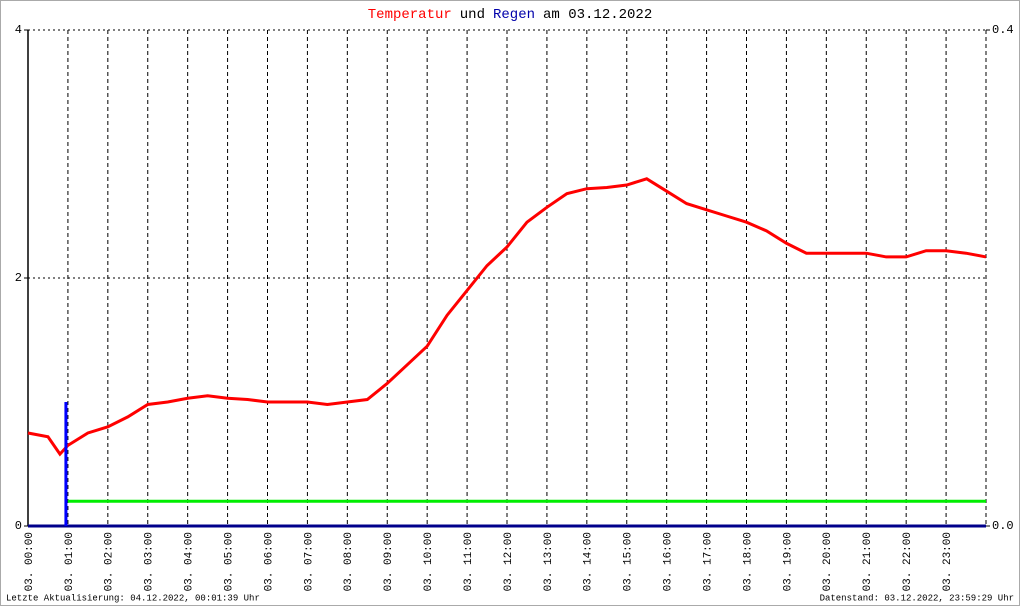 Image resolution: width=1020 pixels, height=606 pixels. What do you see at coordinates (410, 15) in the screenshot?
I see `title-part: Temperatur` at bounding box center [410, 15].